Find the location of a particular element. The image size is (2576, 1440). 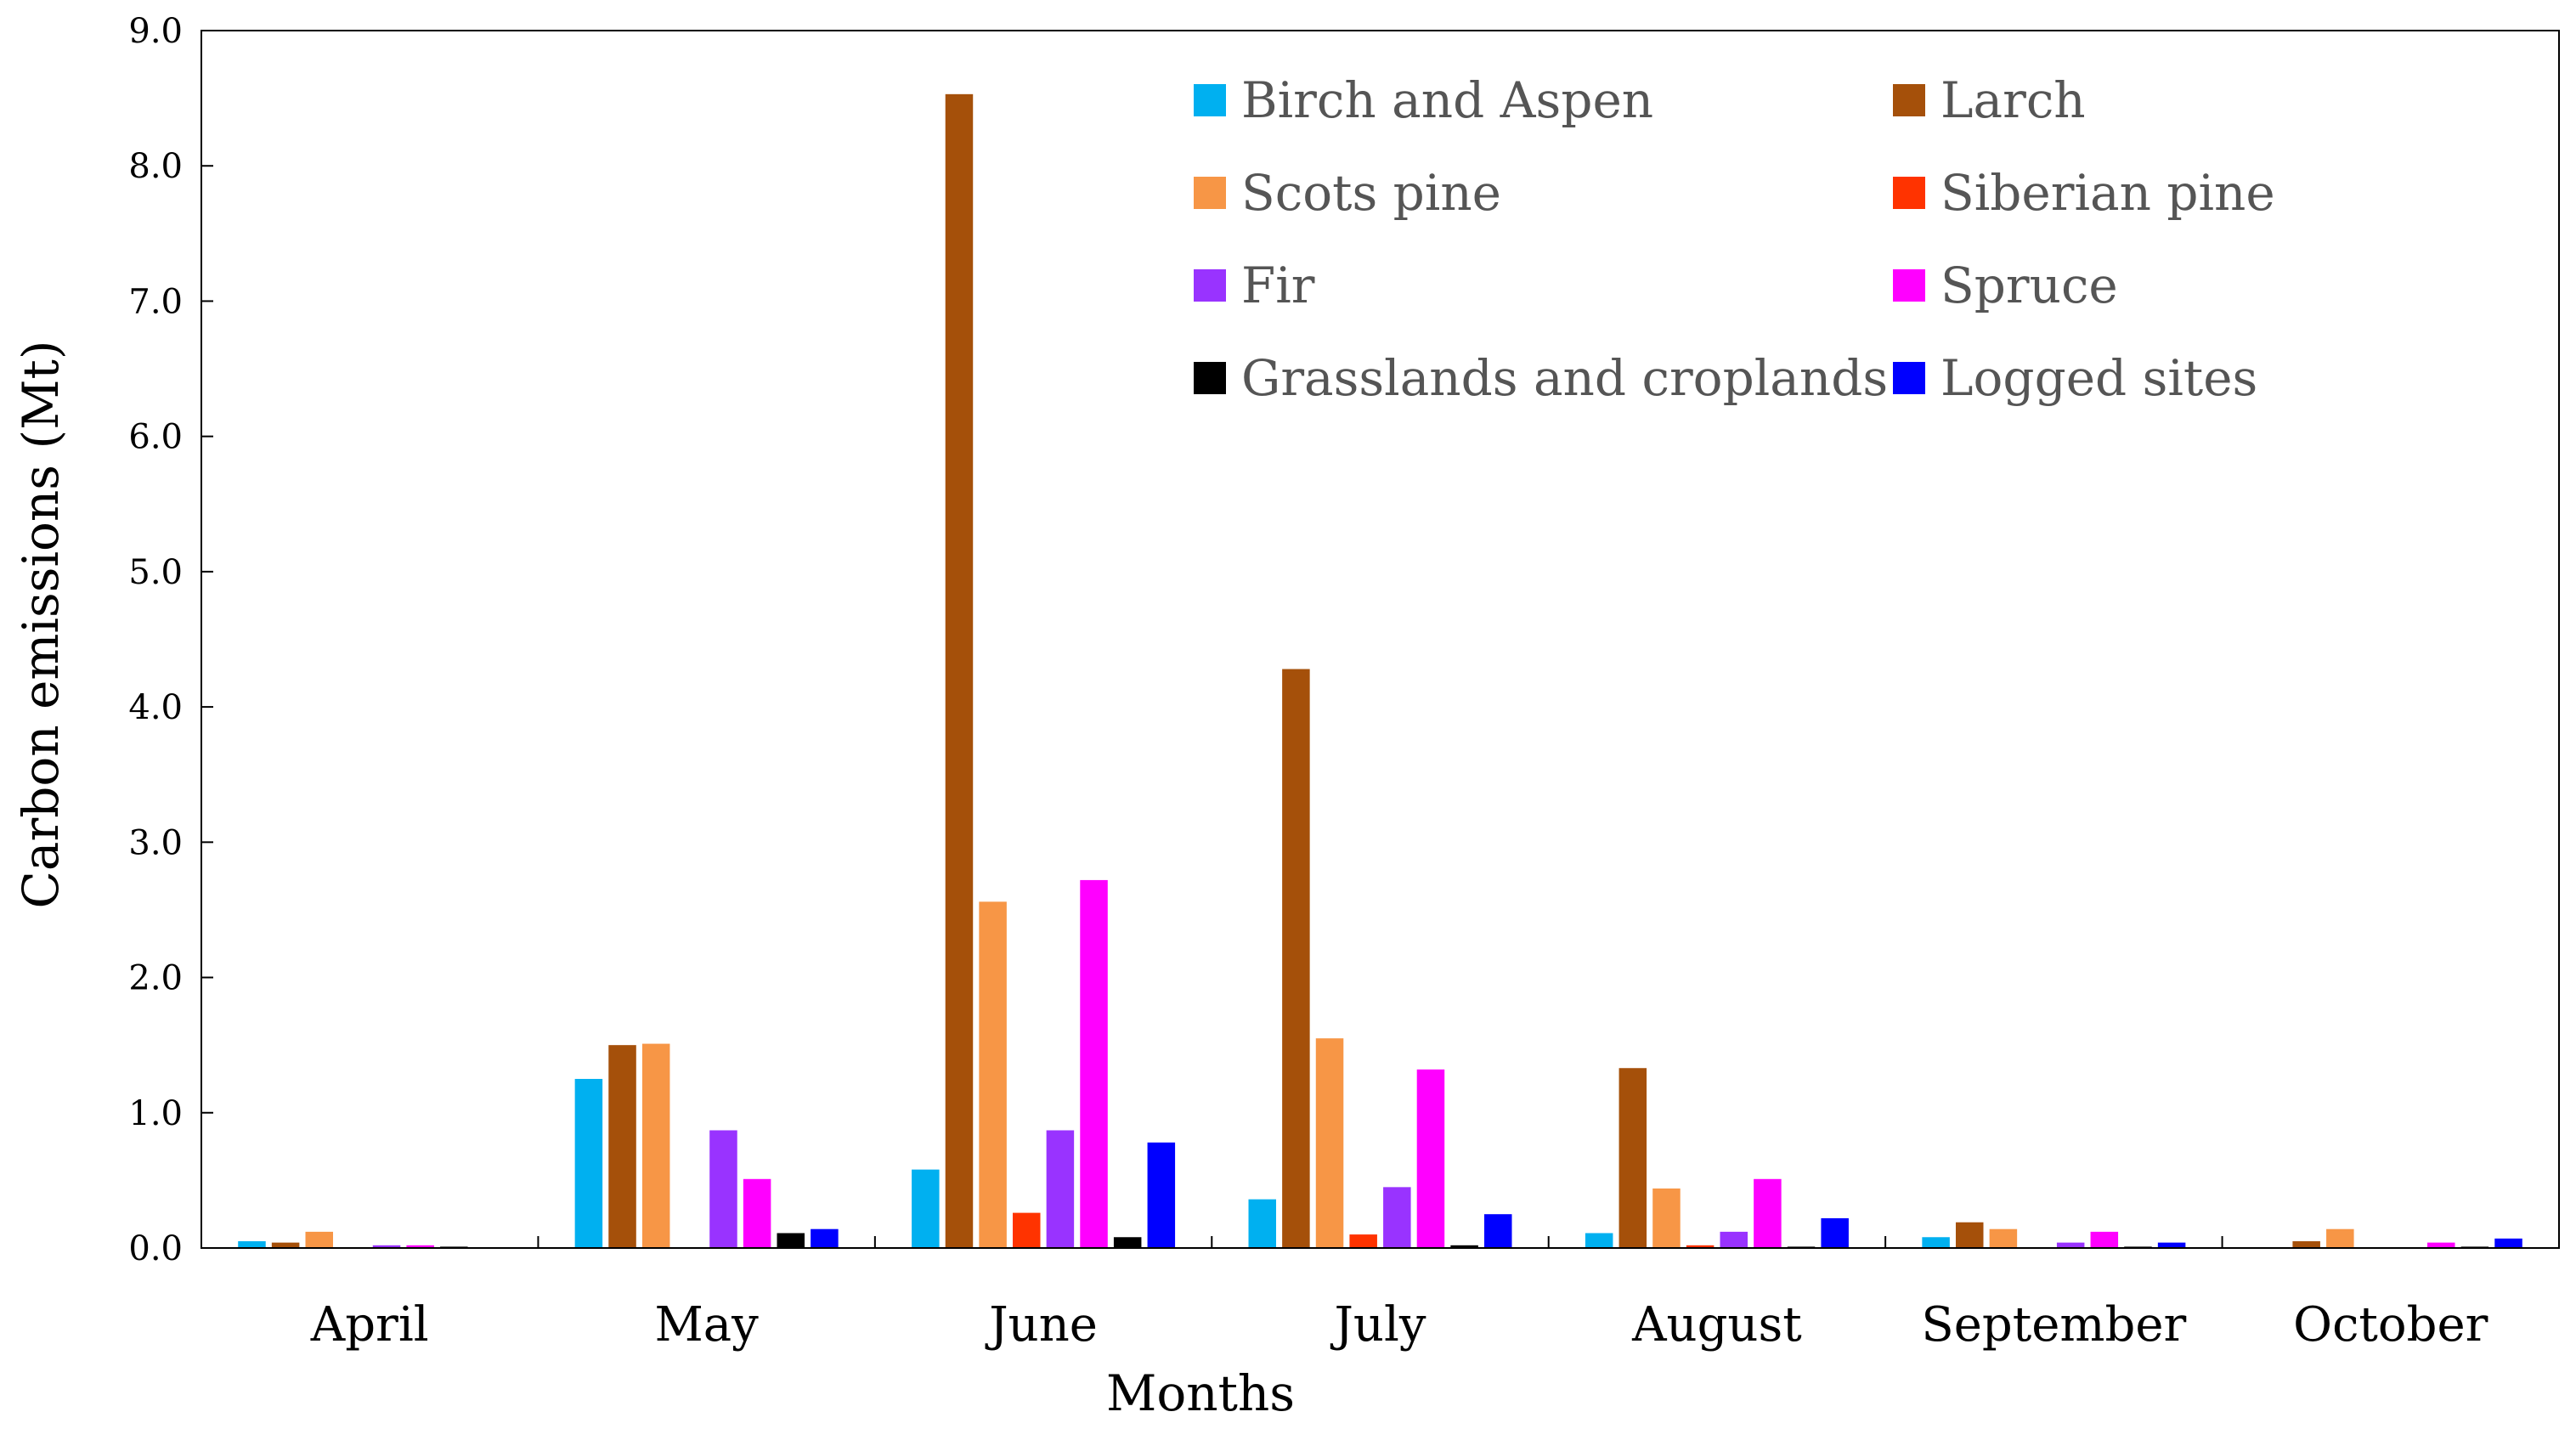

legend-label: Grasslands and croplands is located at coordinates (1565, 378).